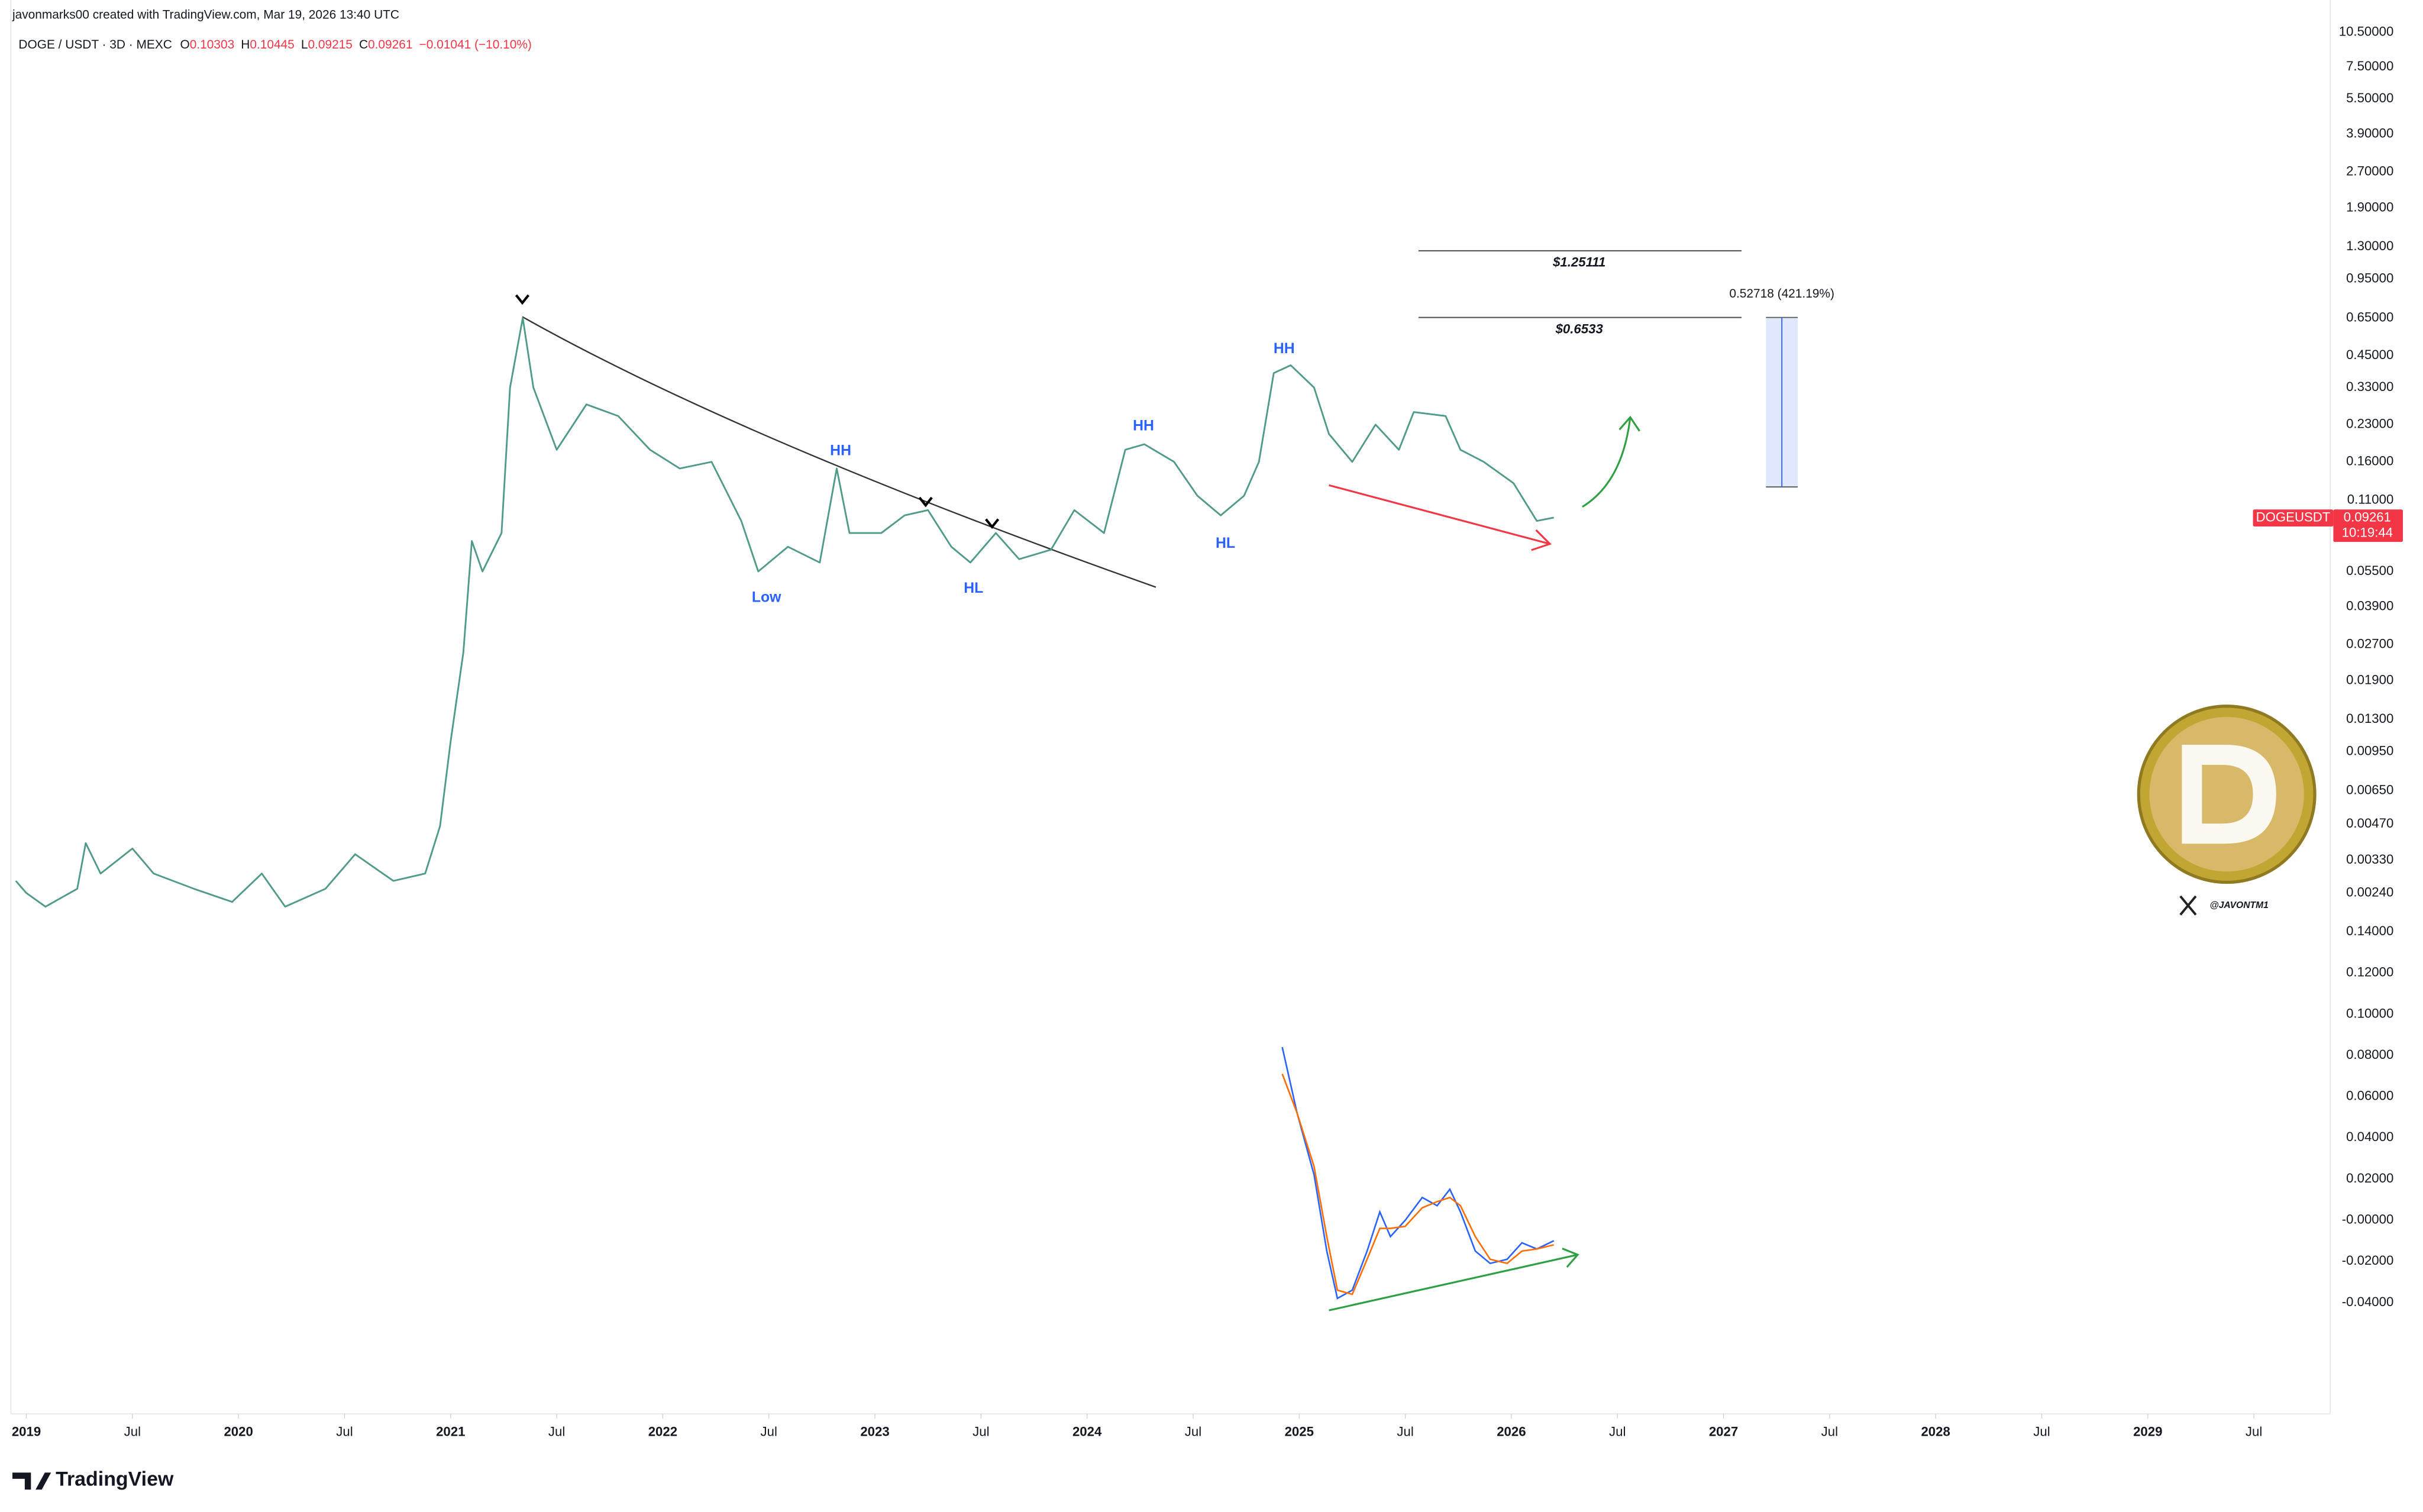  Describe the element at coordinates (2369, 718) in the screenshot. I see `y-tick-label: 0.01300` at that location.